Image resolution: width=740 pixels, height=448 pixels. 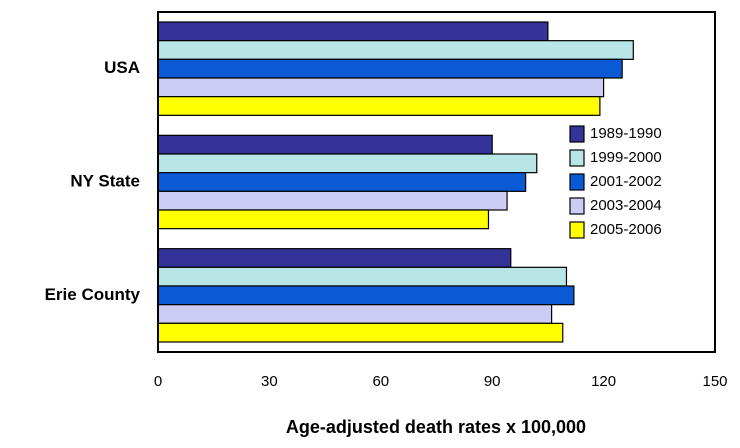 I want to click on legend-label: 1989-1990, so click(x=626, y=133).